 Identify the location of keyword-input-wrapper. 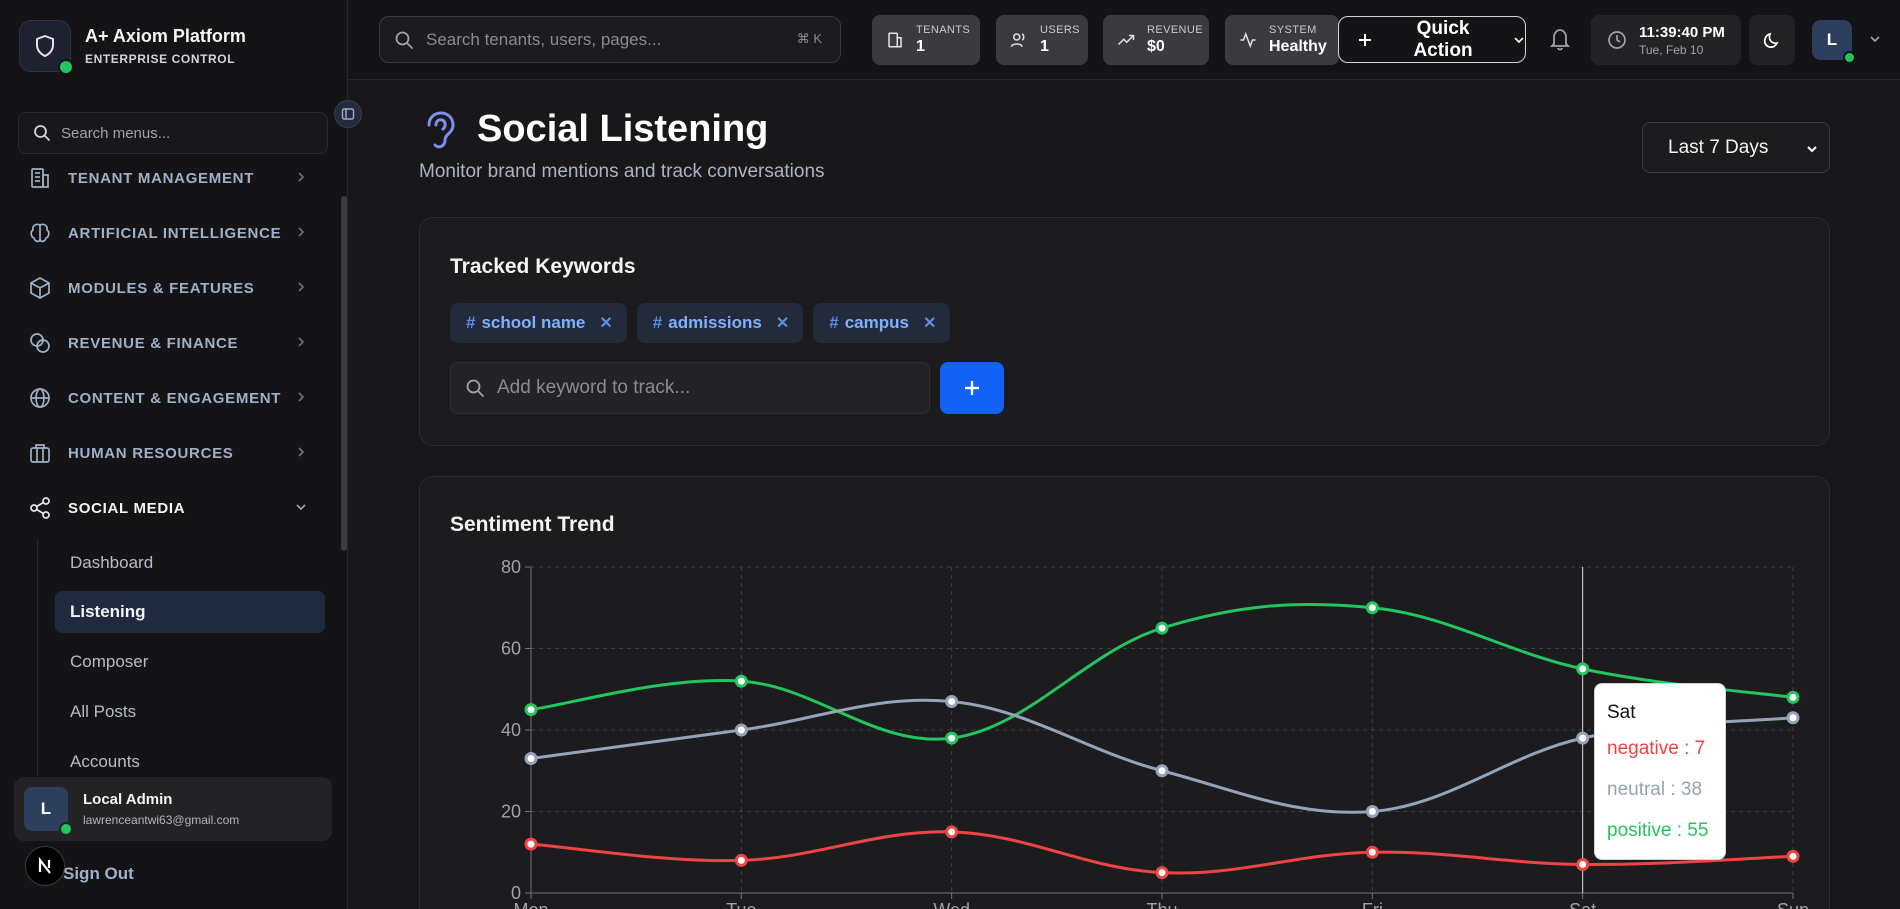
(690, 388).